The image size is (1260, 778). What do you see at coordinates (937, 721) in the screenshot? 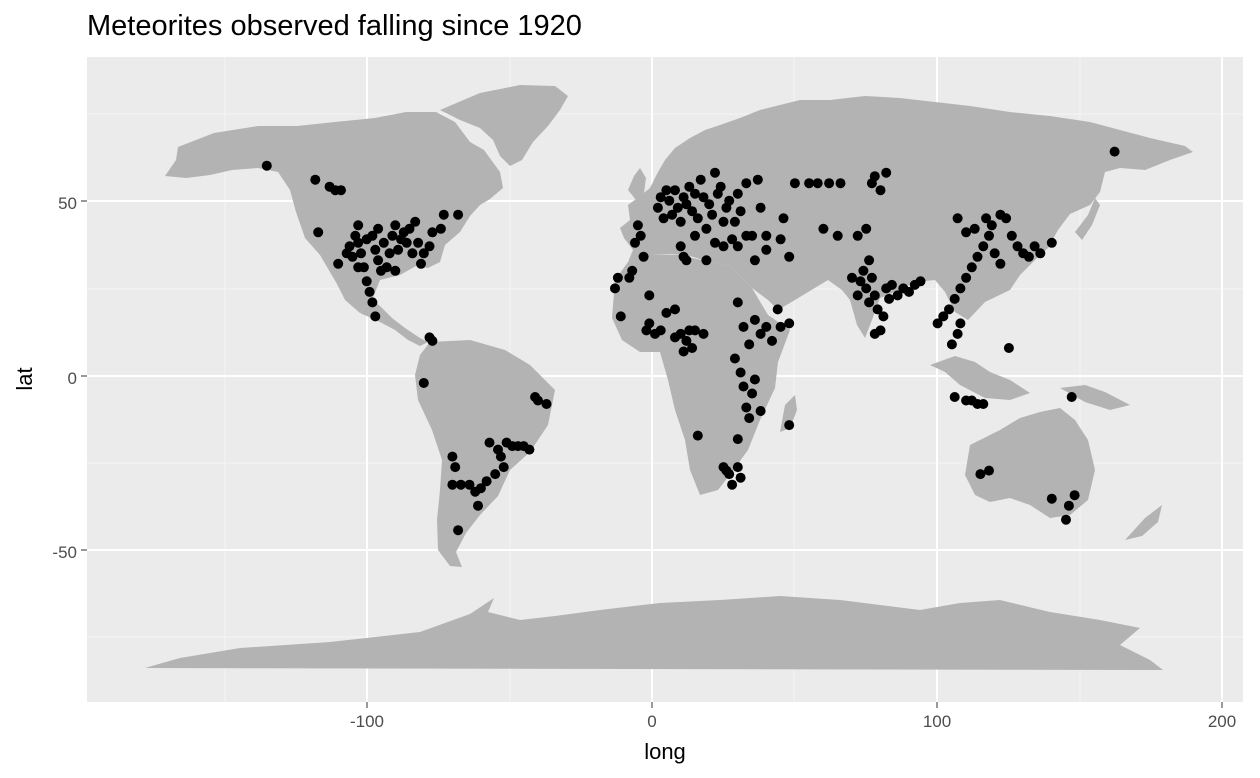
I see `x-tick-label: 100` at bounding box center [937, 721].